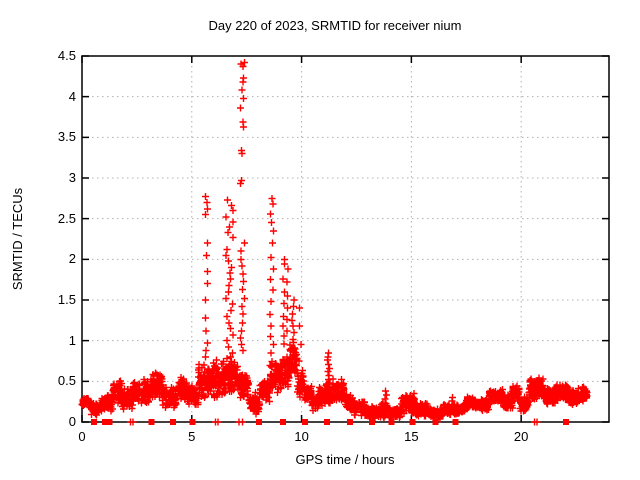 This screenshot has width=640, height=480. I want to click on y-tick-label: 0, so click(72, 421).